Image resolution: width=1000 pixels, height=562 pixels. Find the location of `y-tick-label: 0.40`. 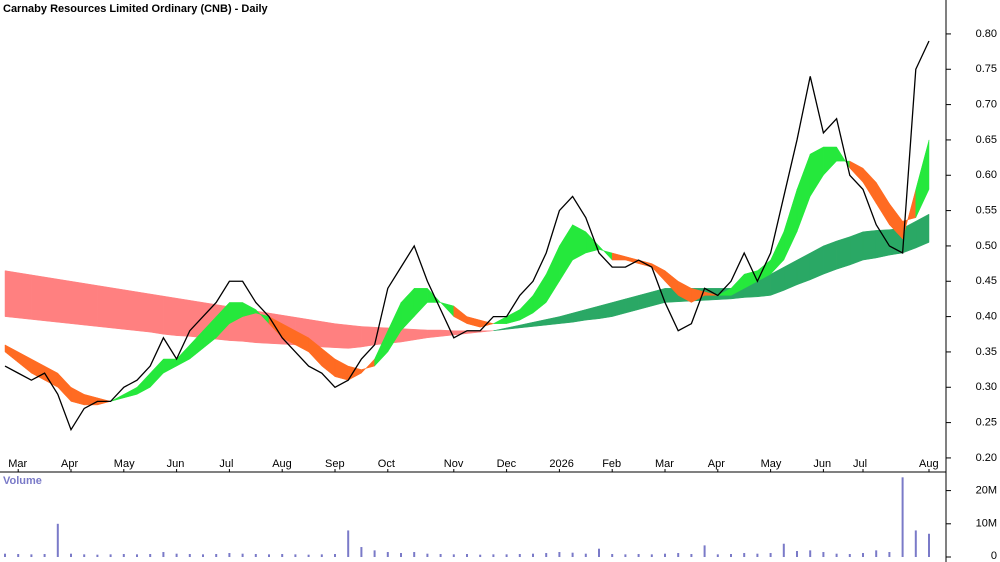

y-tick-label: 0.40 is located at coordinates (986, 317).